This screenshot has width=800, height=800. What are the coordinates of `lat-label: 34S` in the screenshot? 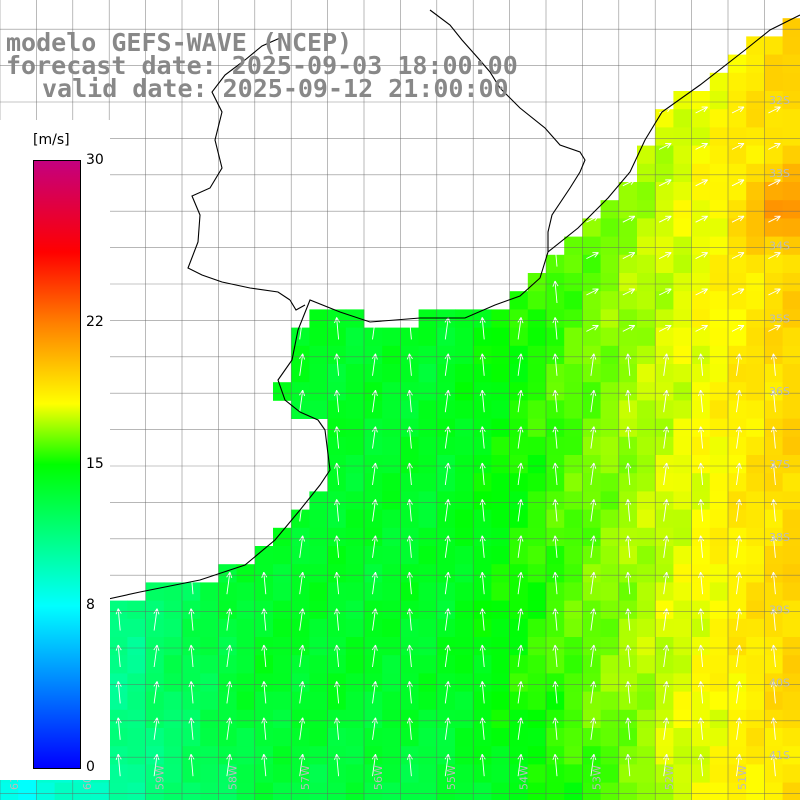 It's located at (779, 246).